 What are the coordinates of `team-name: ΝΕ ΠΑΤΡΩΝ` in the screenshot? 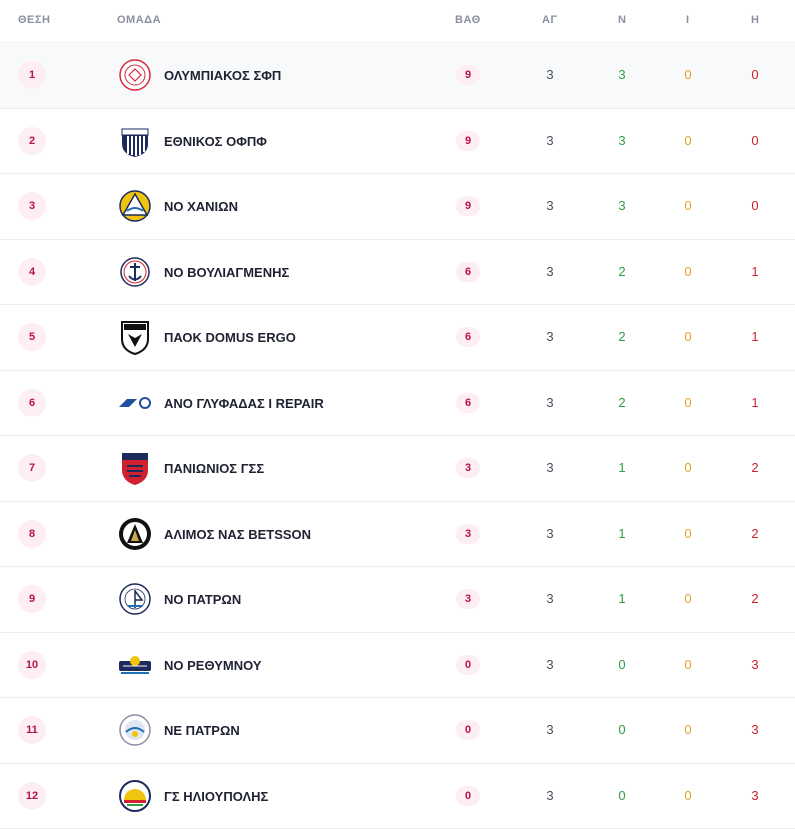 It's located at (202, 730).